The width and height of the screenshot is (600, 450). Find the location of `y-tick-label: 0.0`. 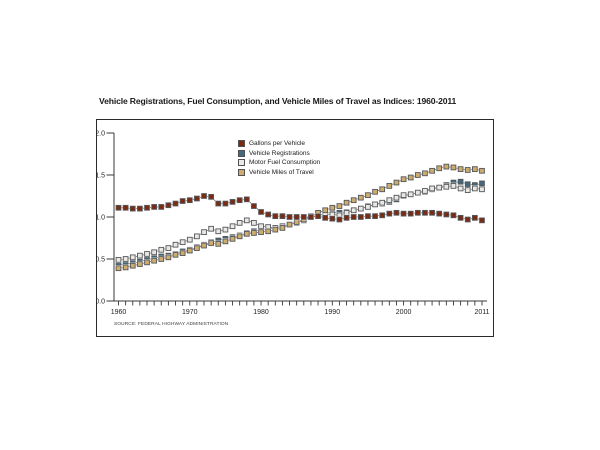

y-tick-label: 0.0 is located at coordinates (101, 301).